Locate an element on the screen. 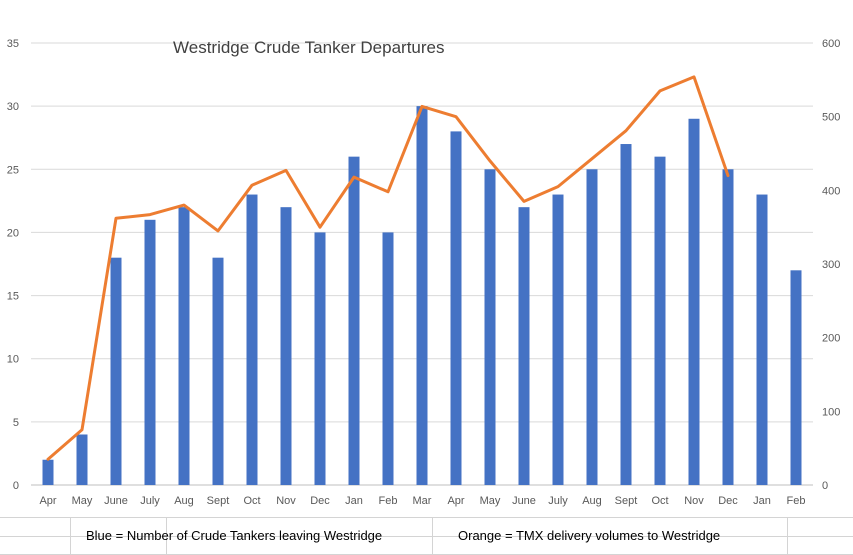 The width and height of the screenshot is (853, 555). right-tick-label: 300 is located at coordinates (831, 265).